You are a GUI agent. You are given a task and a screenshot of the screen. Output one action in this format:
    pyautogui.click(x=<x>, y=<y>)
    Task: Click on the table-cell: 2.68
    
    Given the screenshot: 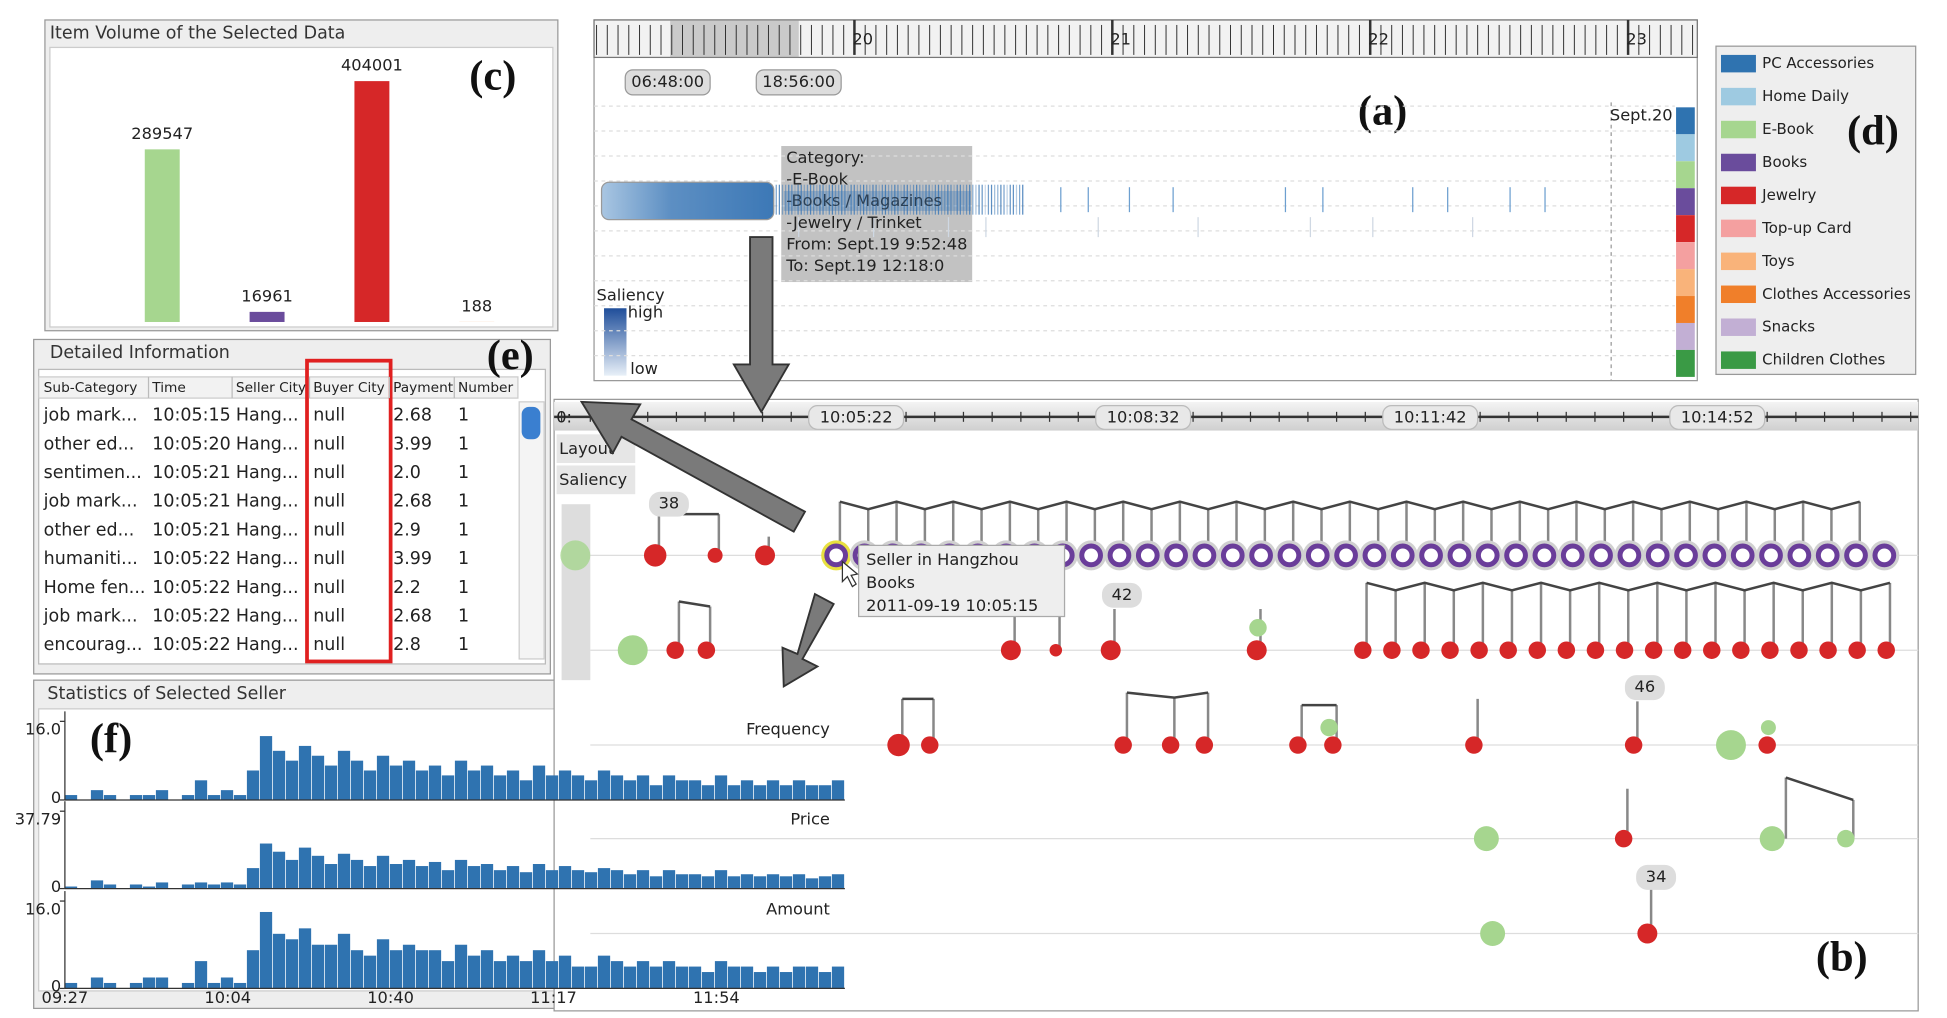 What is the action you would take?
    pyautogui.click(x=412, y=416)
    